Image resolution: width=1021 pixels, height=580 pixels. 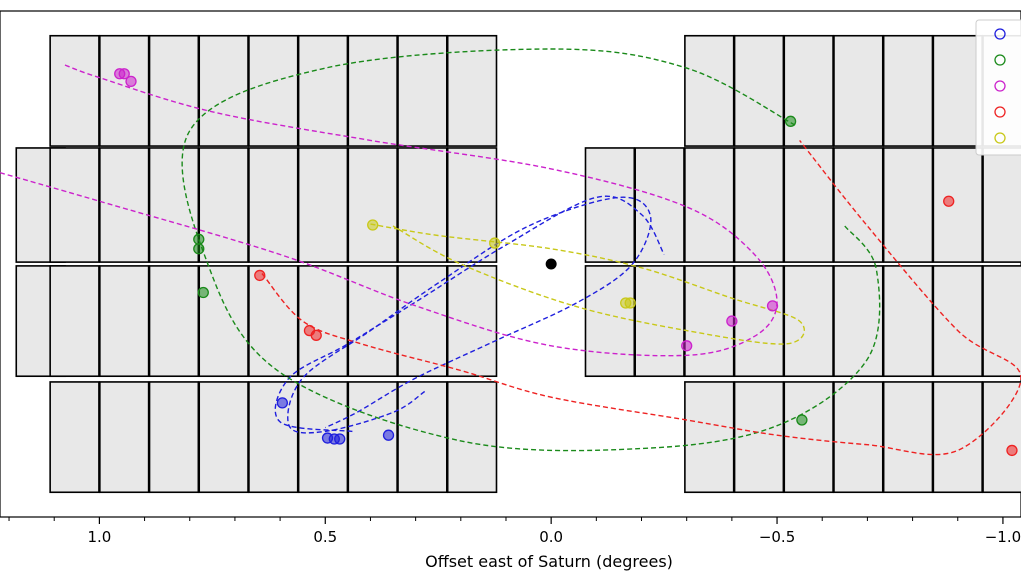 I want to click on x-tick-label: 0.0, so click(x=551, y=537).